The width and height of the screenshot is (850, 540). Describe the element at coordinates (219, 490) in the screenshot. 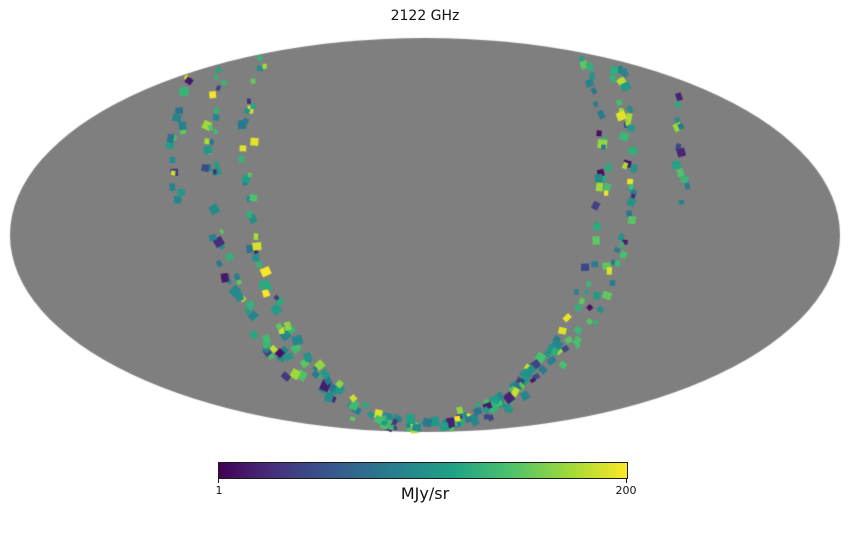

I see `colorbar-tick-min-label: 1` at that location.